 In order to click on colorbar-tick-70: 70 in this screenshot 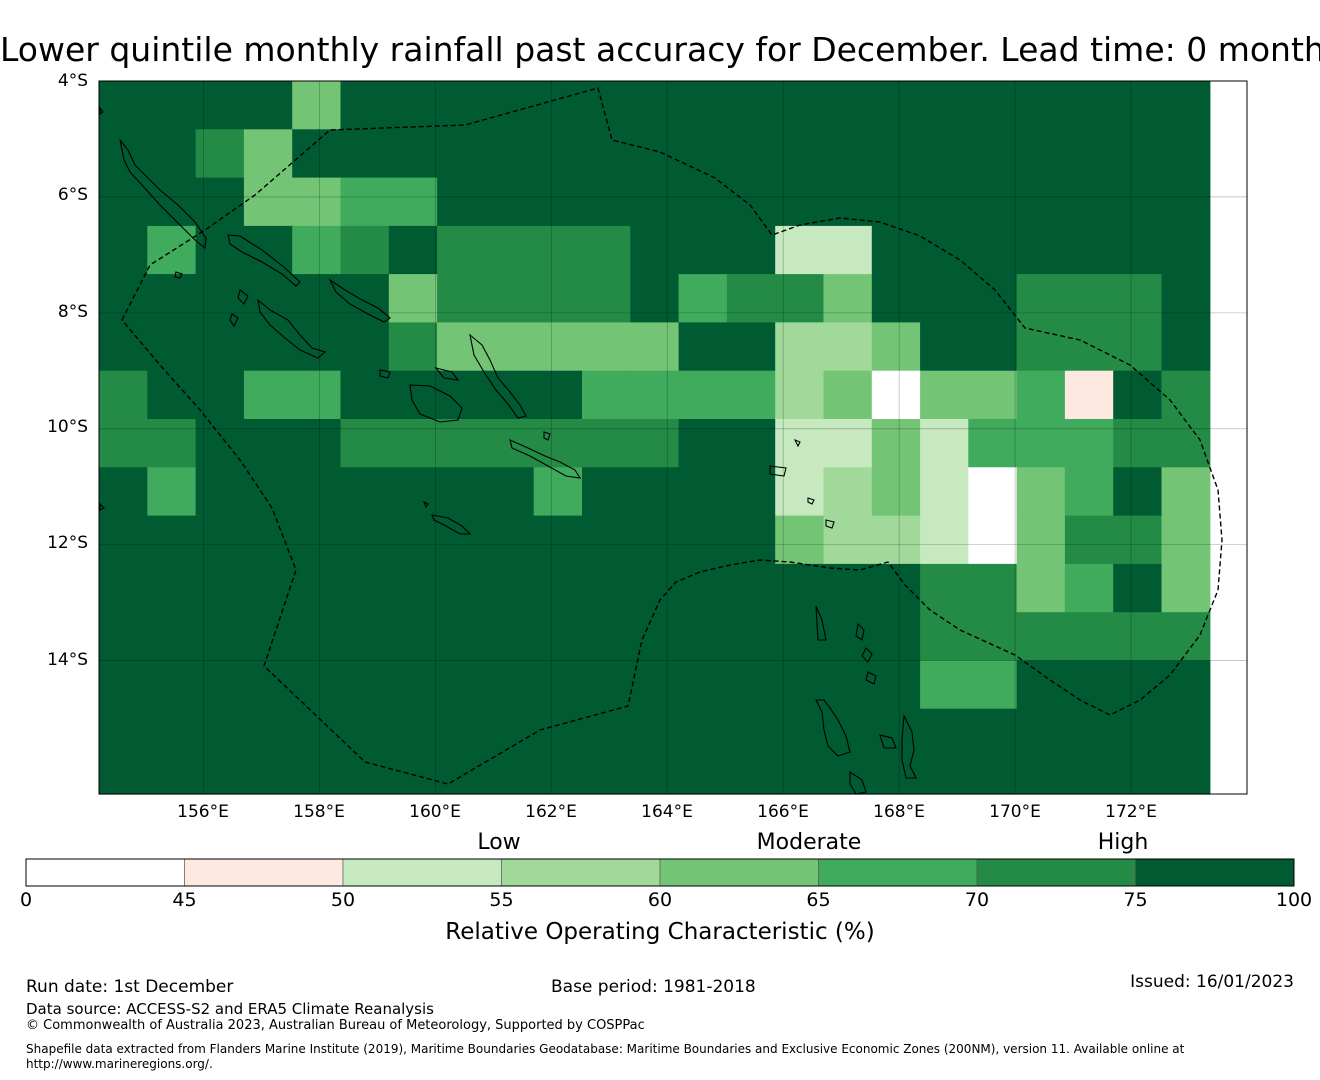, I will do `click(977, 900)`.